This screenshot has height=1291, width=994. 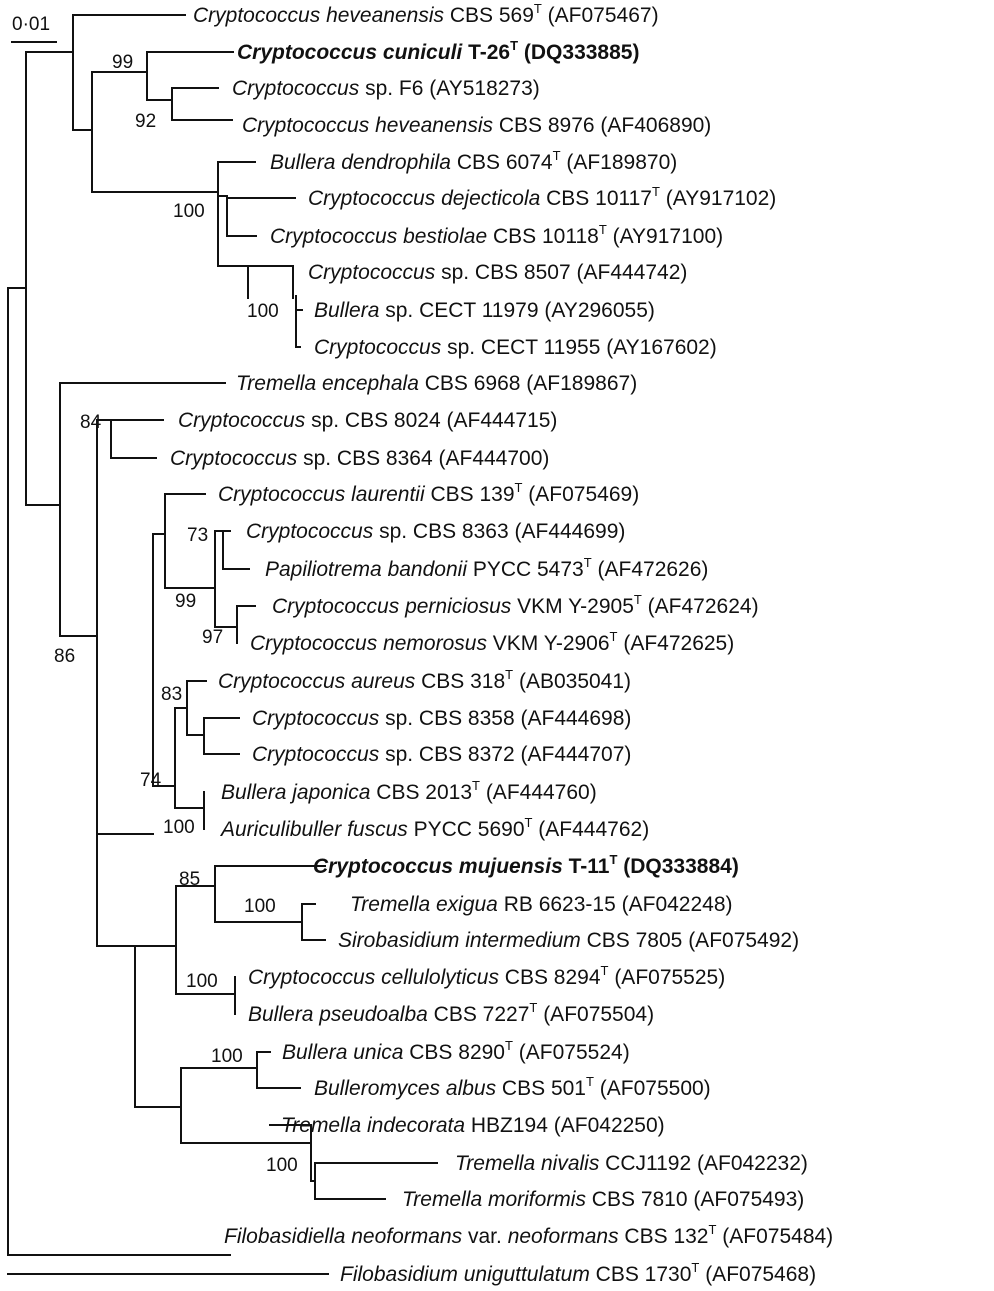 What do you see at coordinates (456, 1051) in the screenshot?
I see `taxon-label: Bullera unica CBS 8290T (AF075524)` at bounding box center [456, 1051].